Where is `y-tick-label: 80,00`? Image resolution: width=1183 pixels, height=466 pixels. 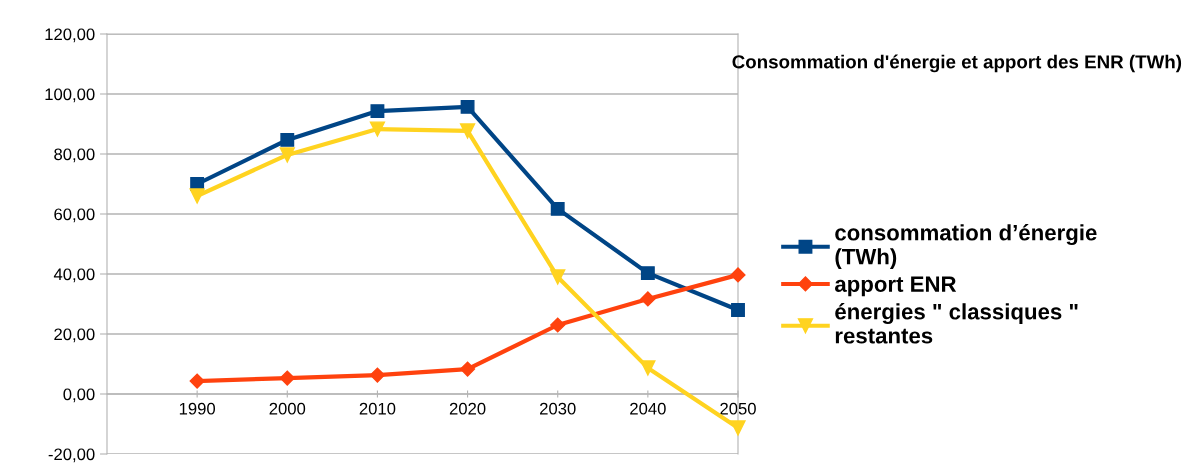
y-tick-label: 80,00 is located at coordinates (74, 155).